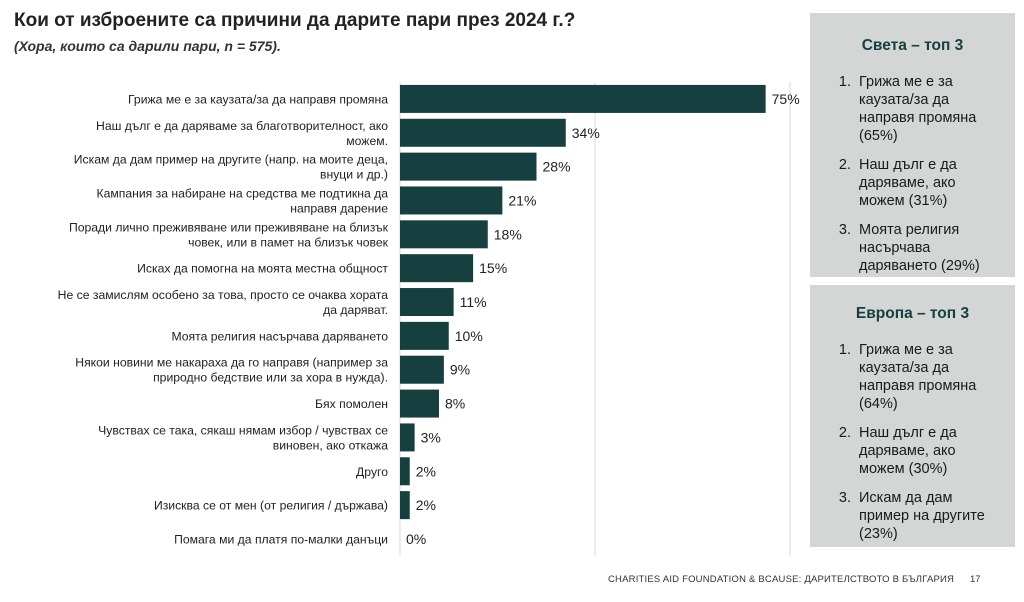 The image size is (1024, 602). I want to click on category-label-line: направя дарение, so click(339, 208).